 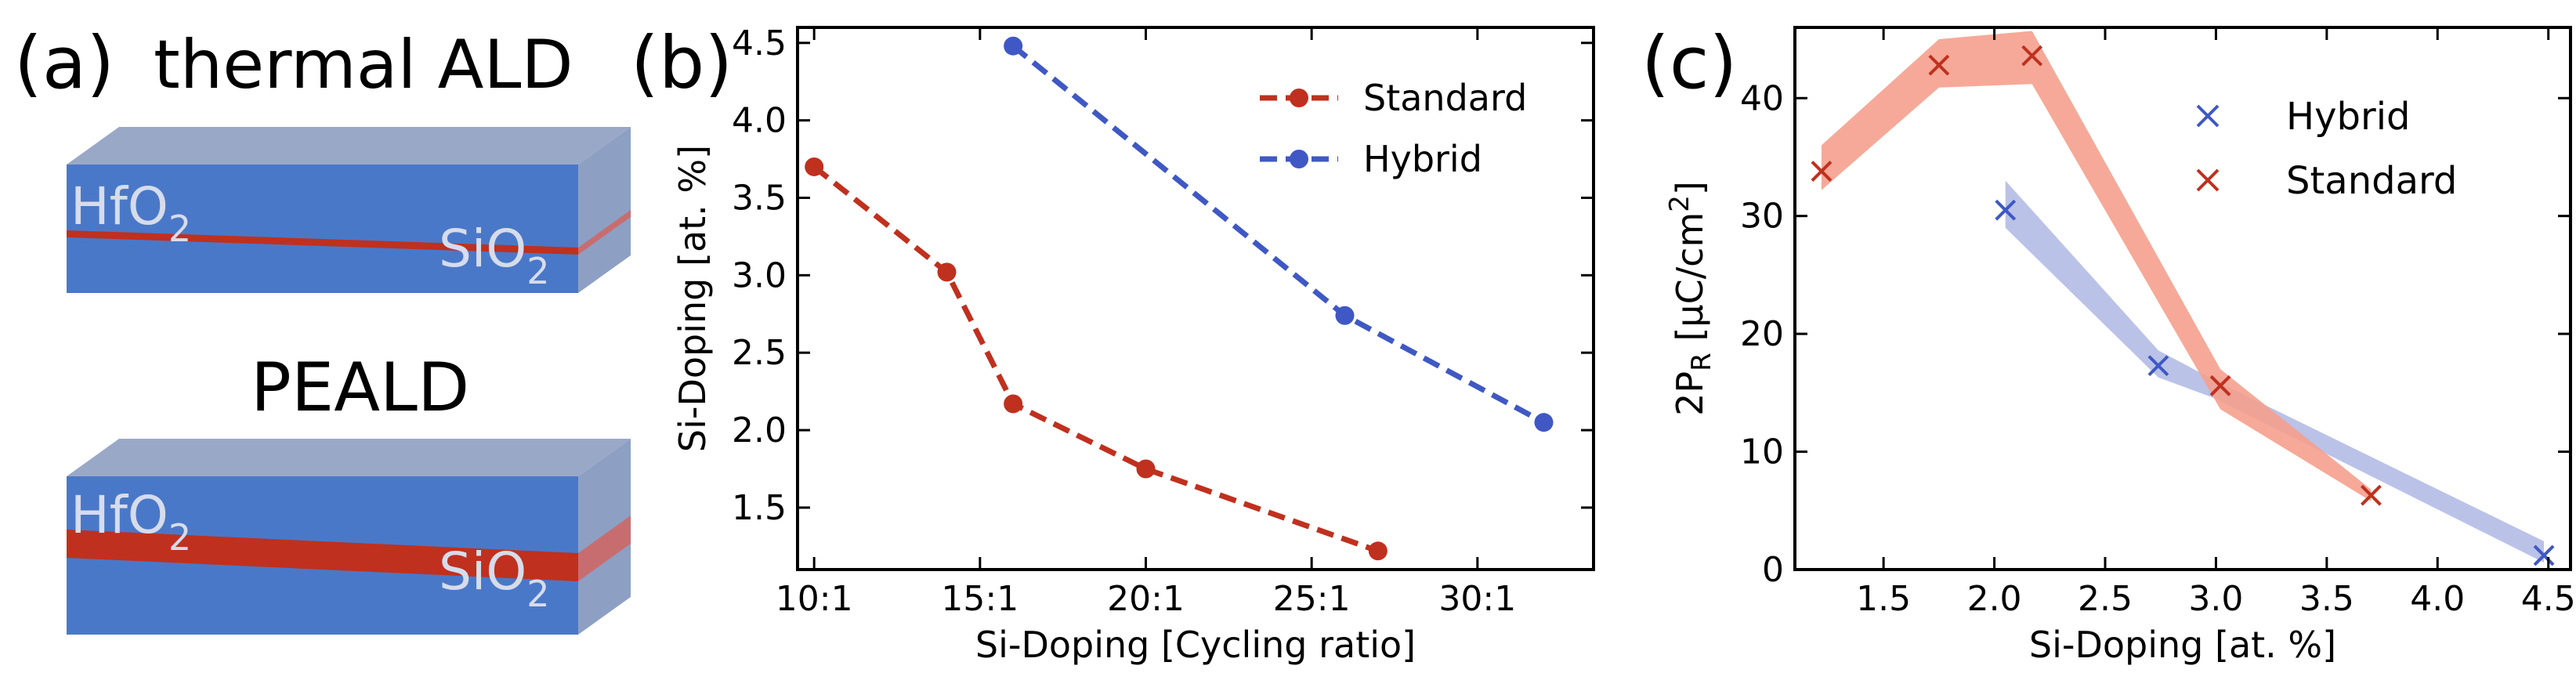 What do you see at coordinates (759, 430) in the screenshot?
I see `y-tick-label: 2.0` at bounding box center [759, 430].